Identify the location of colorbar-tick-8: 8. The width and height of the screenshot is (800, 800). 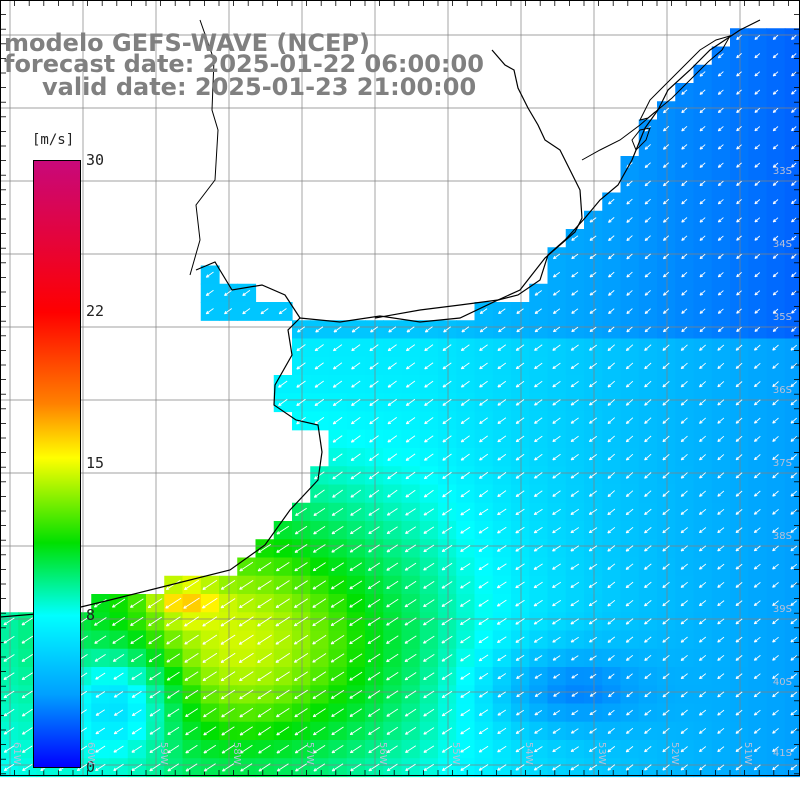
(91, 615).